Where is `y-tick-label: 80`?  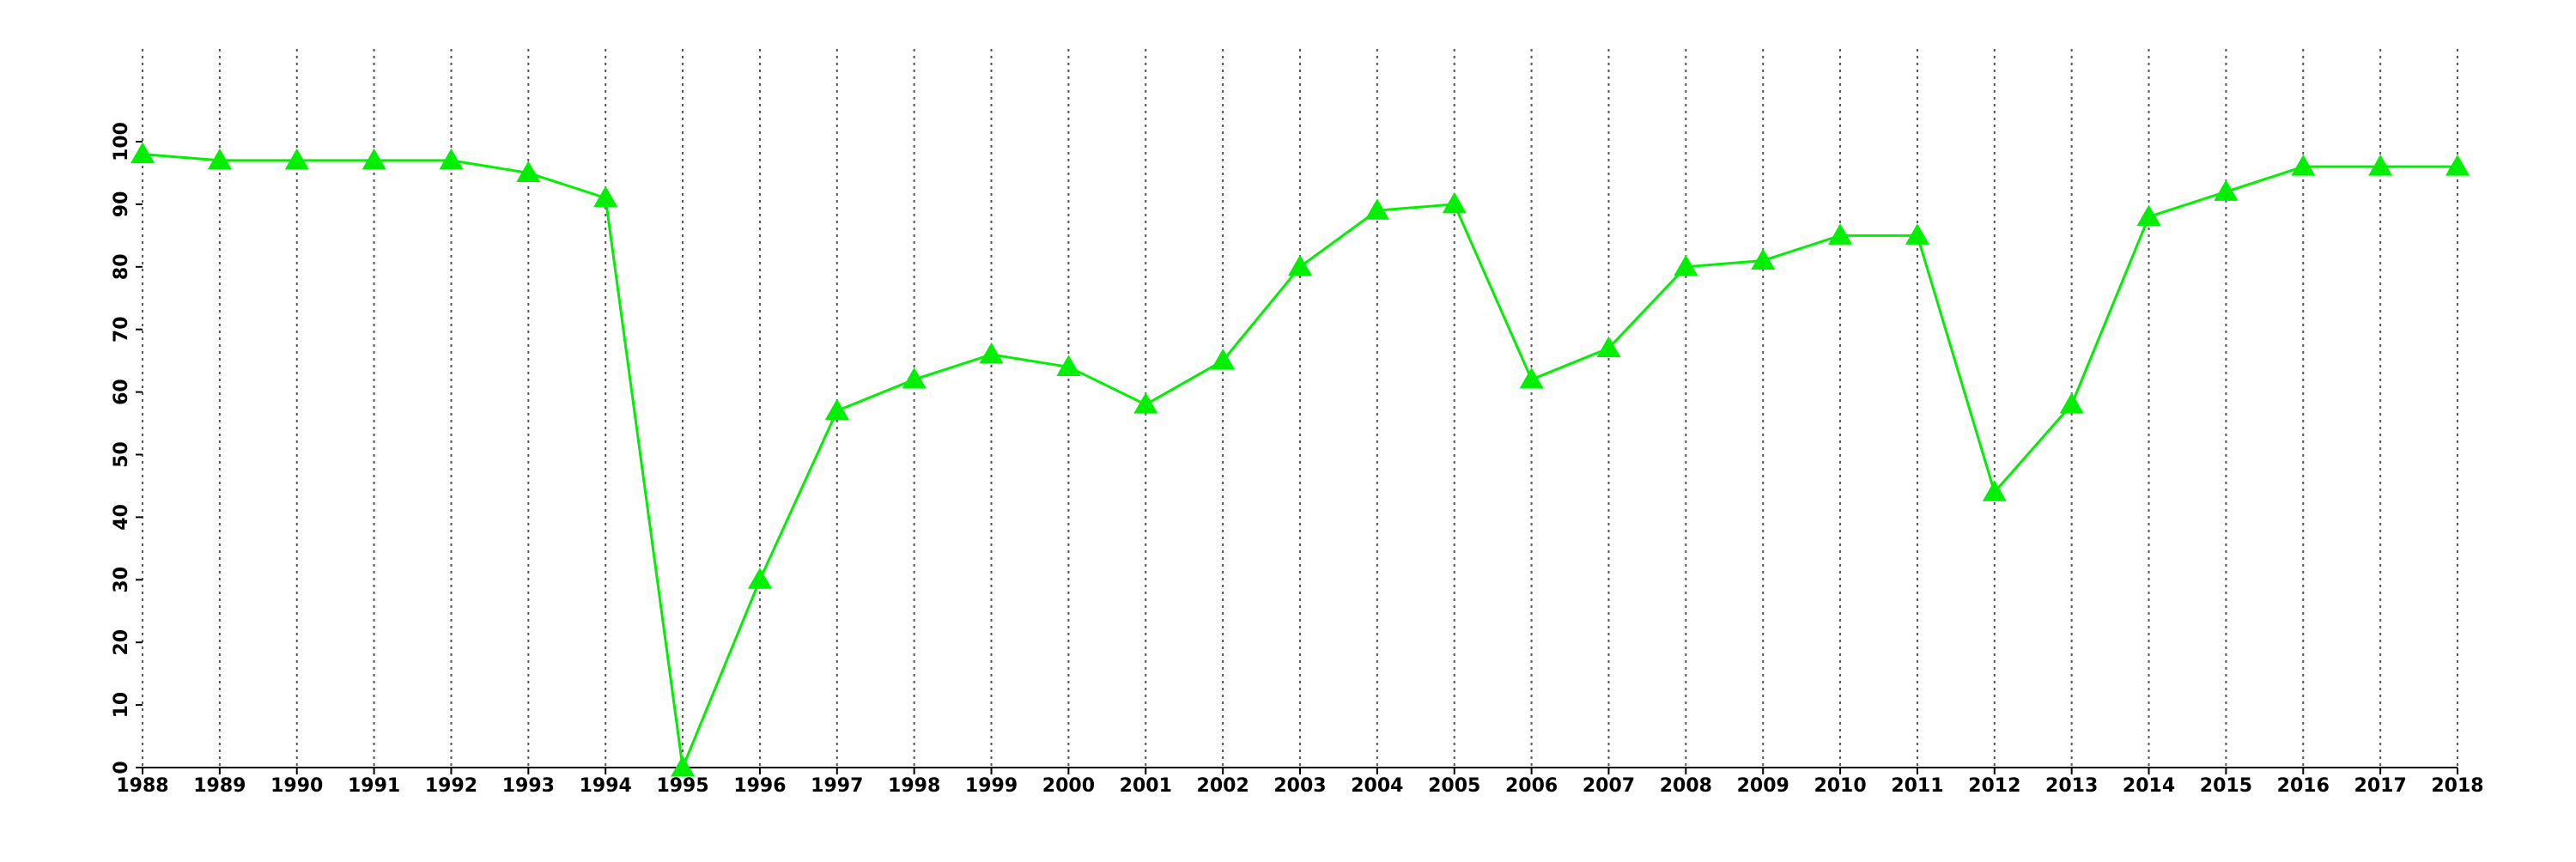
y-tick-label: 80 is located at coordinates (122, 266).